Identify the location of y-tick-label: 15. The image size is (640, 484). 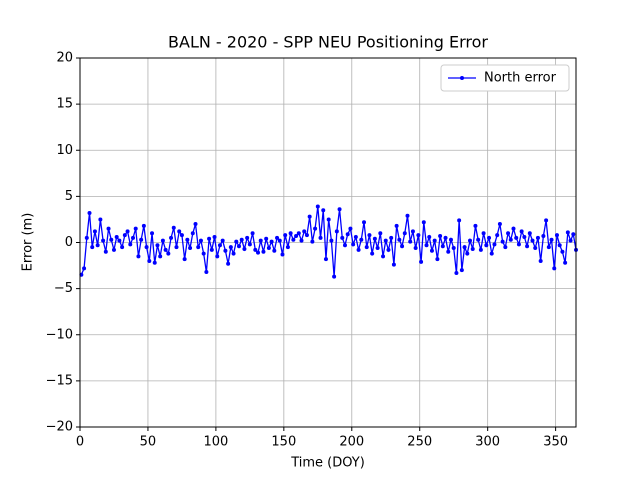
(64, 104).